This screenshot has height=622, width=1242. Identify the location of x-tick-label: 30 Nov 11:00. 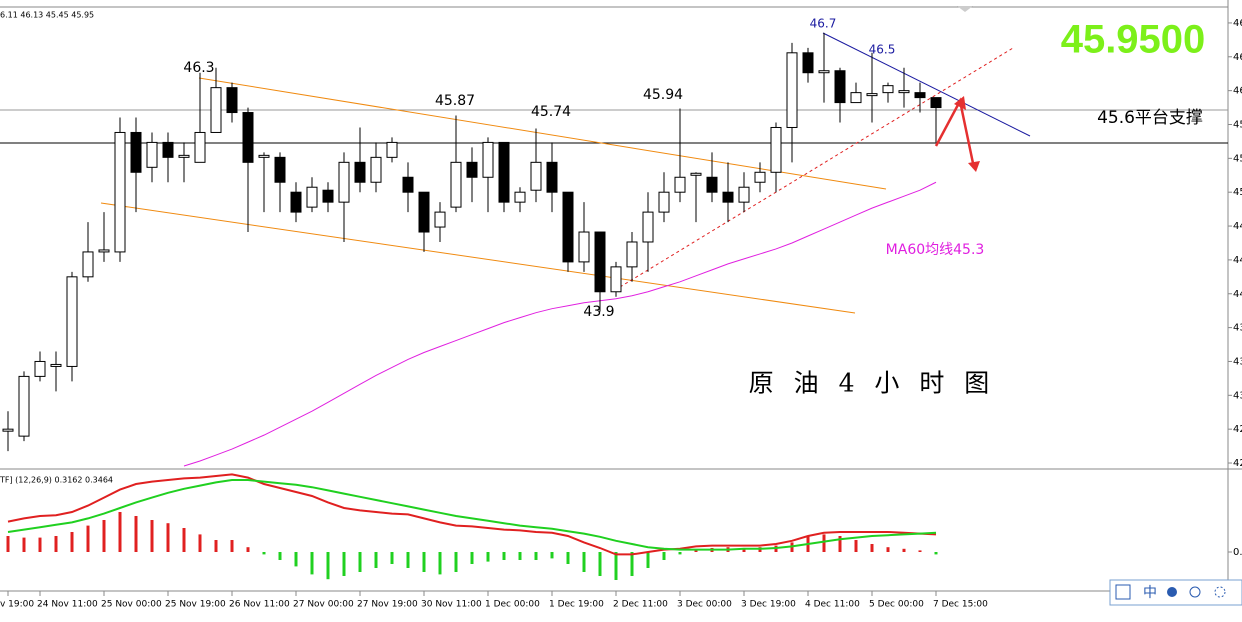
(451, 605).